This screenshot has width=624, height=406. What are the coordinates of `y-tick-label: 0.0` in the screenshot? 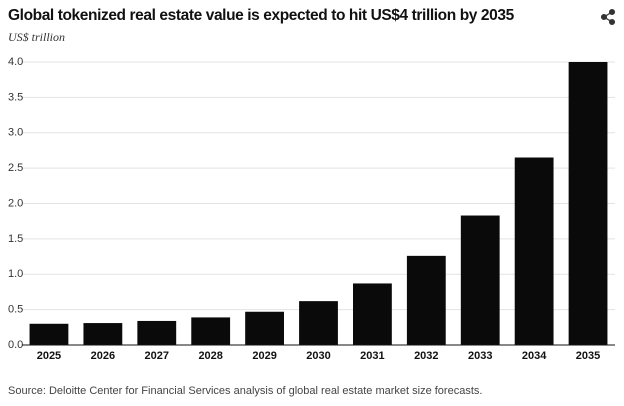 It's located at (15, 345).